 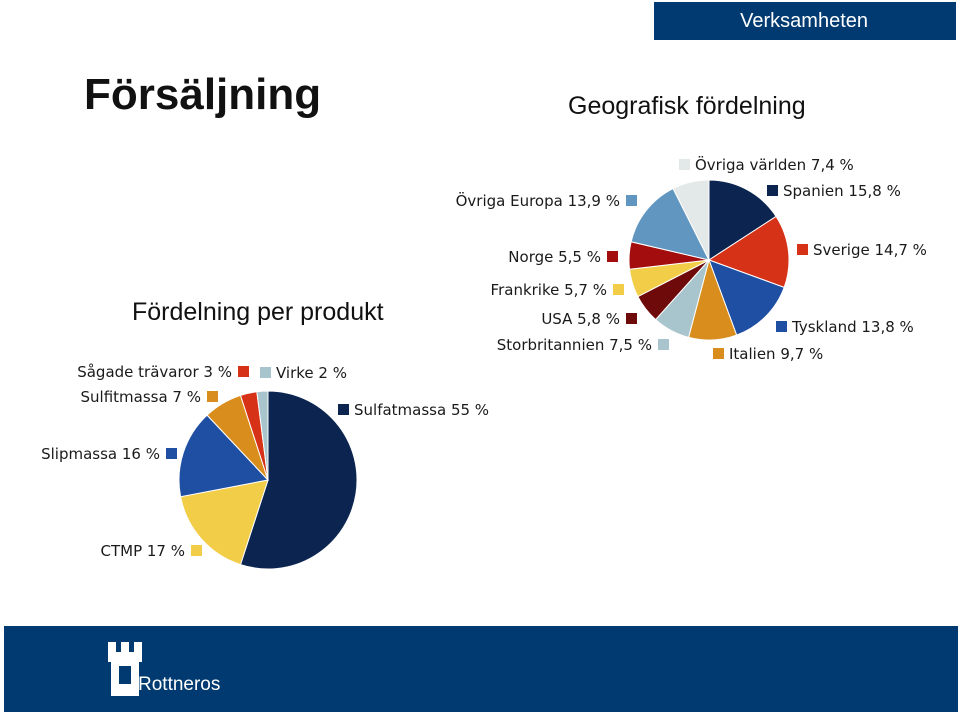 What do you see at coordinates (298, 480) in the screenshot?
I see `pie-slice-sulfatmassa` at bounding box center [298, 480].